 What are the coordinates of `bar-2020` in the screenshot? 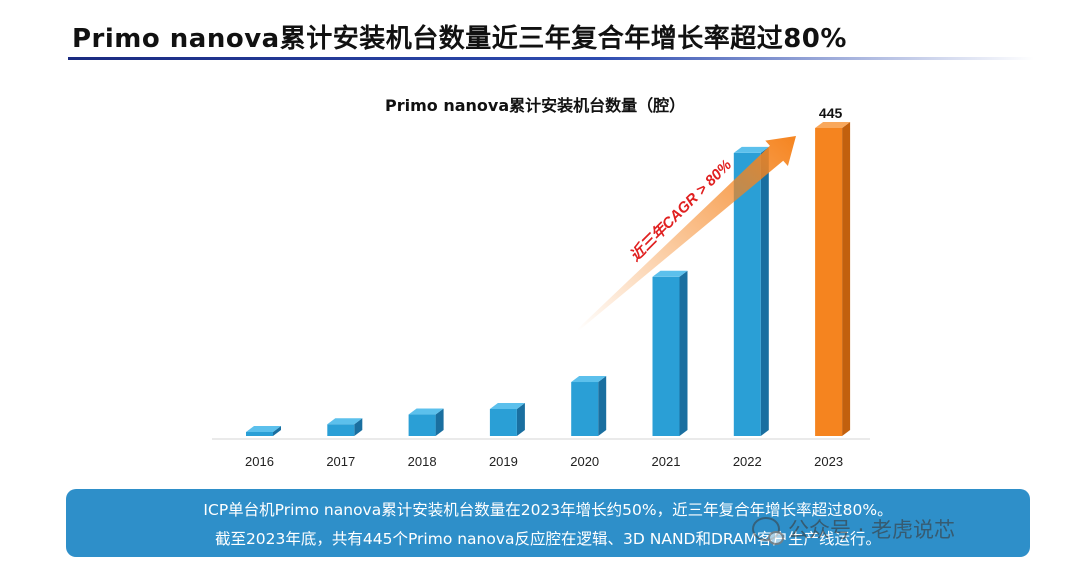 It's located at (589, 406).